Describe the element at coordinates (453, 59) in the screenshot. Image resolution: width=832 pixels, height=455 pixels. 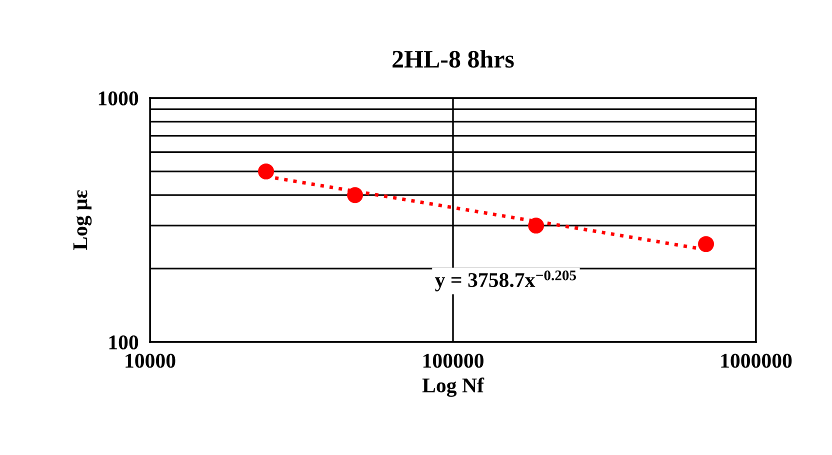
I see `chart-title: 2HL-8 8hrs` at that location.